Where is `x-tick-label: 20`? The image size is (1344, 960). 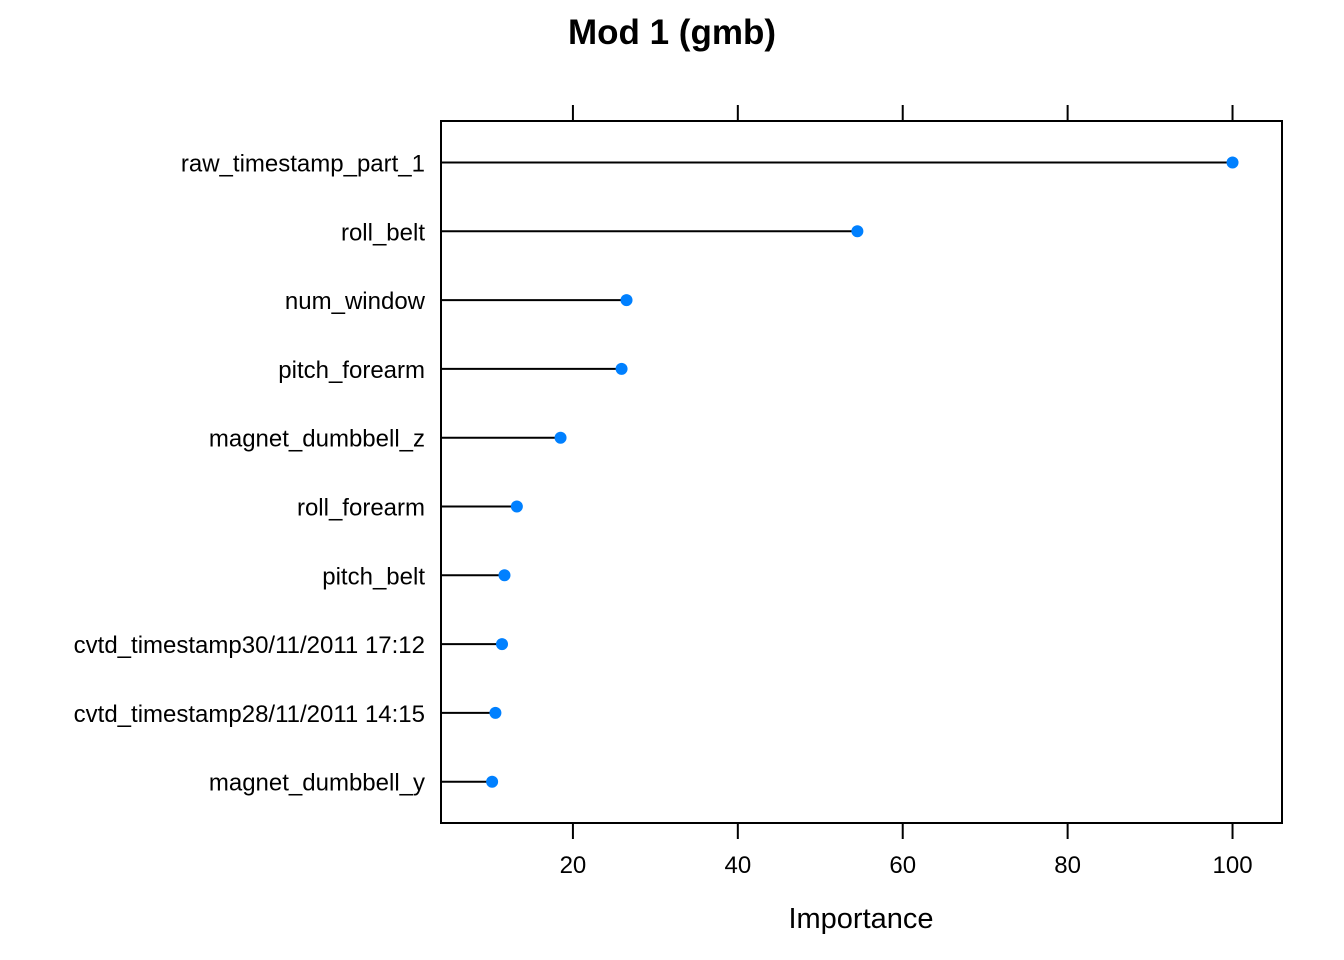
x-tick-label: 20 is located at coordinates (573, 865).